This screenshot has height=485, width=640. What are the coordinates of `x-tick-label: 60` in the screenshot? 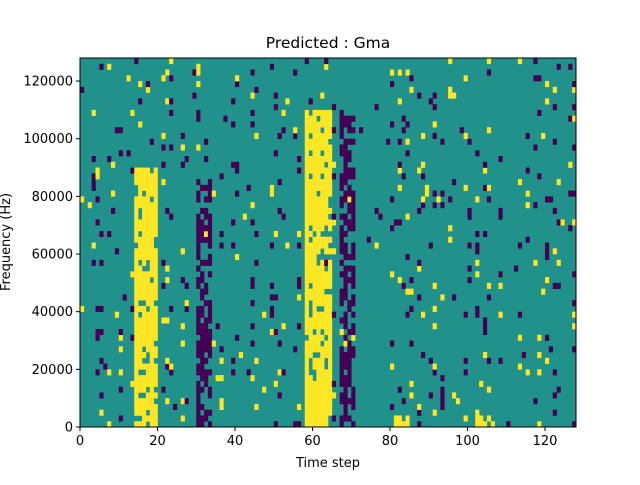 It's located at (312, 441).